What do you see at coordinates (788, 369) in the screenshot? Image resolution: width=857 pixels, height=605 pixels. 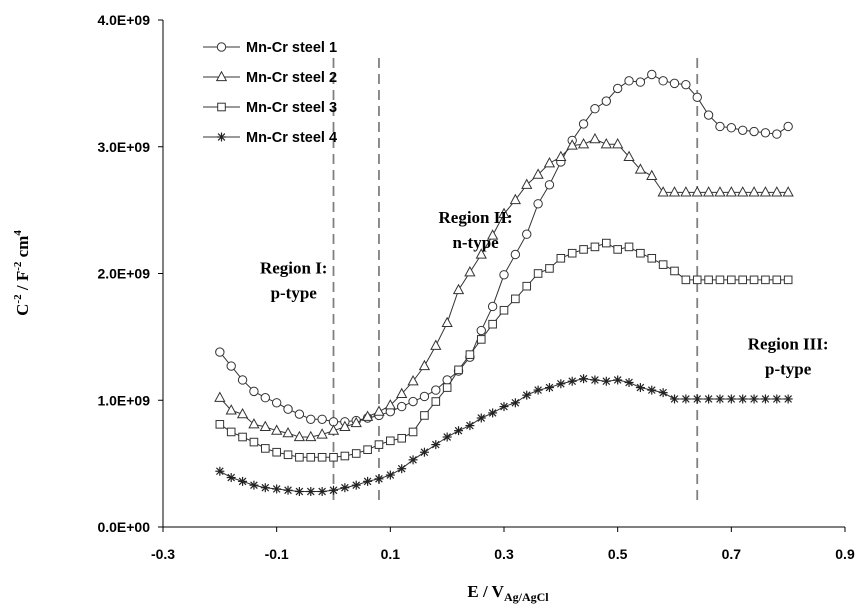 I see `region-label-line: p-type` at bounding box center [788, 369].